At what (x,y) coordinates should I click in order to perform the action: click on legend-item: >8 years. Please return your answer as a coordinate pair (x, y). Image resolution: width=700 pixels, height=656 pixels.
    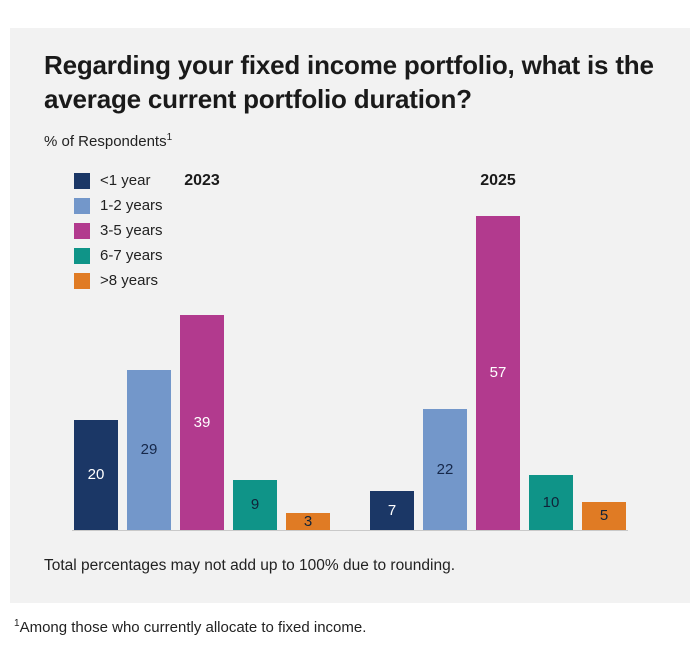
    Looking at the image, I should click on (118, 281).